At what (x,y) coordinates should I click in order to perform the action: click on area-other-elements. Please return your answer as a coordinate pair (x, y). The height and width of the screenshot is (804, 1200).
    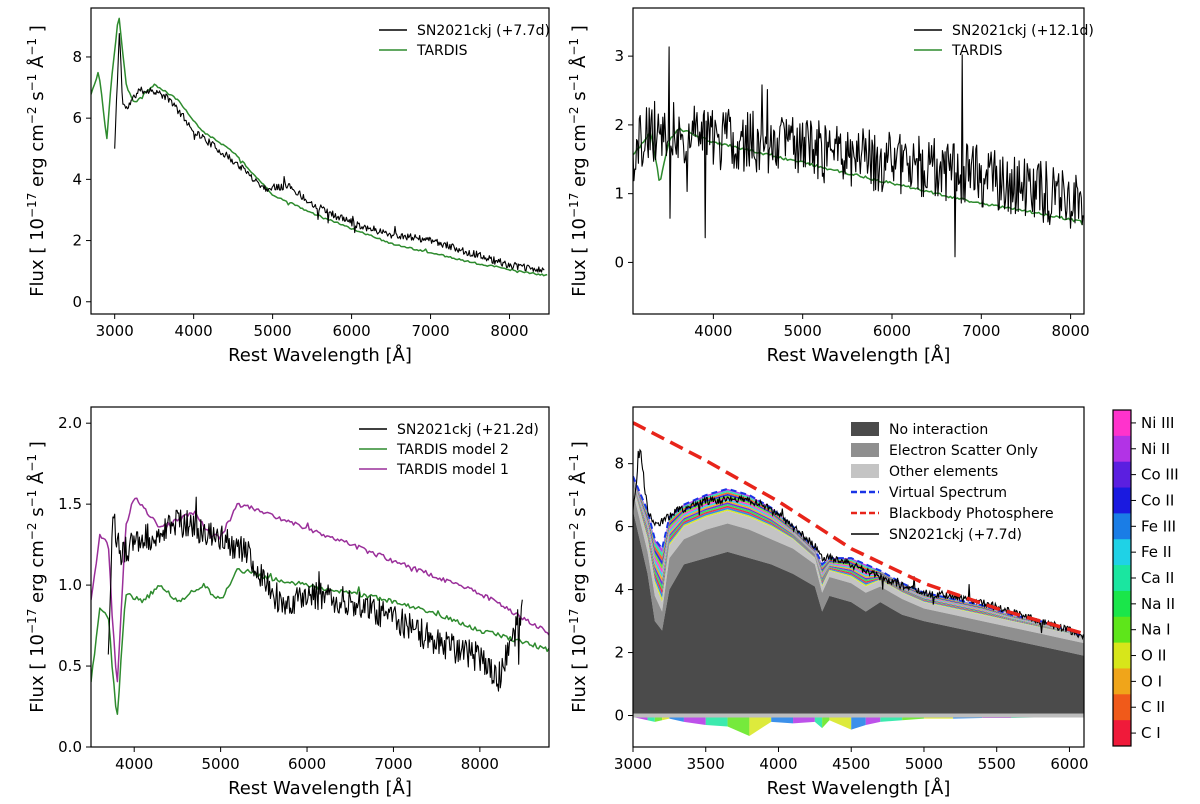
    Looking at the image, I should click on (858, 564).